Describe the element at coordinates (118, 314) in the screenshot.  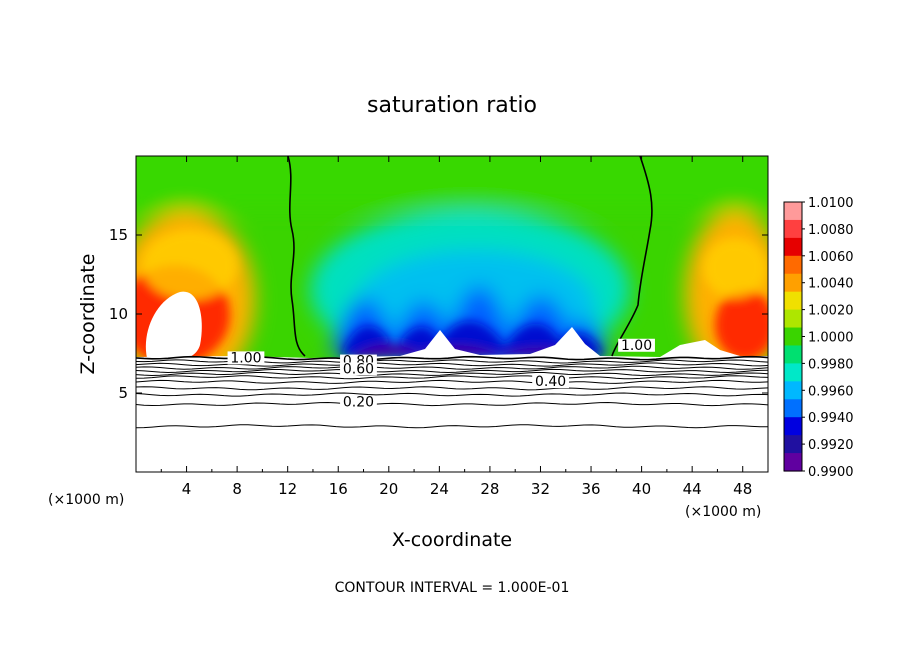
I see `y-tick-label: 10` at that location.